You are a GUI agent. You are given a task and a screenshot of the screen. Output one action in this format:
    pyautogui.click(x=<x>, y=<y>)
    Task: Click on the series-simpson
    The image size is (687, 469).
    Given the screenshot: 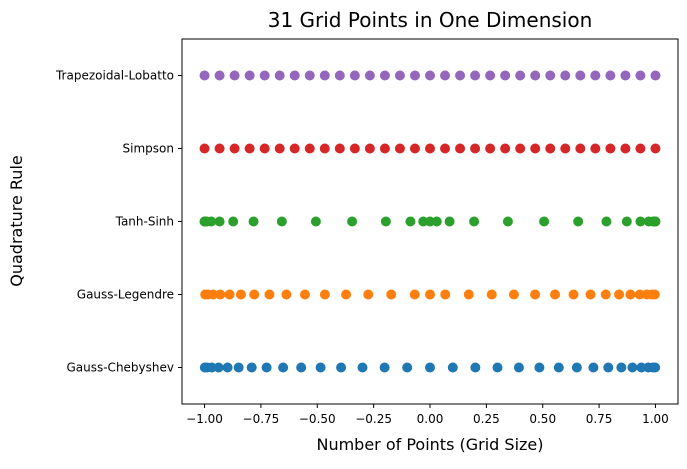 What is the action you would take?
    pyautogui.click(x=430, y=148)
    